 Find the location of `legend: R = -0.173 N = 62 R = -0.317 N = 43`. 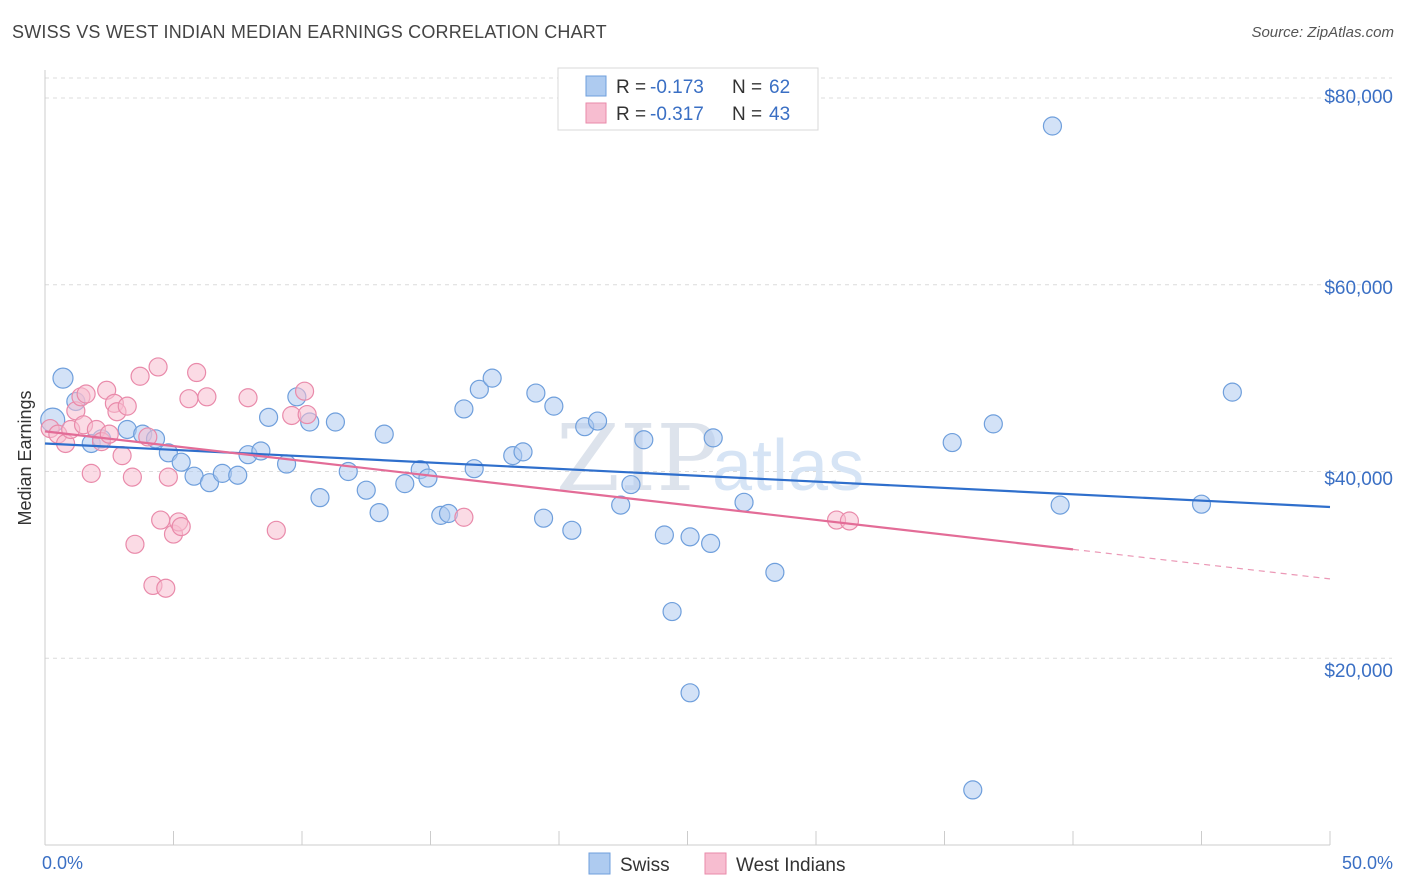

legend: R = -0.173 N = 62 R = -0.317 N = 43 is located at coordinates (688, 99).